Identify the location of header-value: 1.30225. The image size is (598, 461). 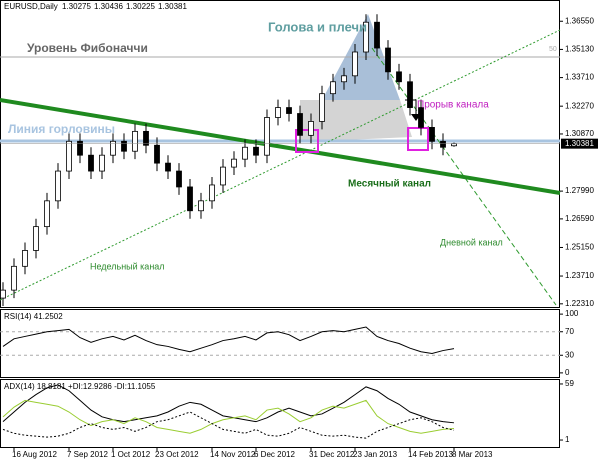
(140, 6).